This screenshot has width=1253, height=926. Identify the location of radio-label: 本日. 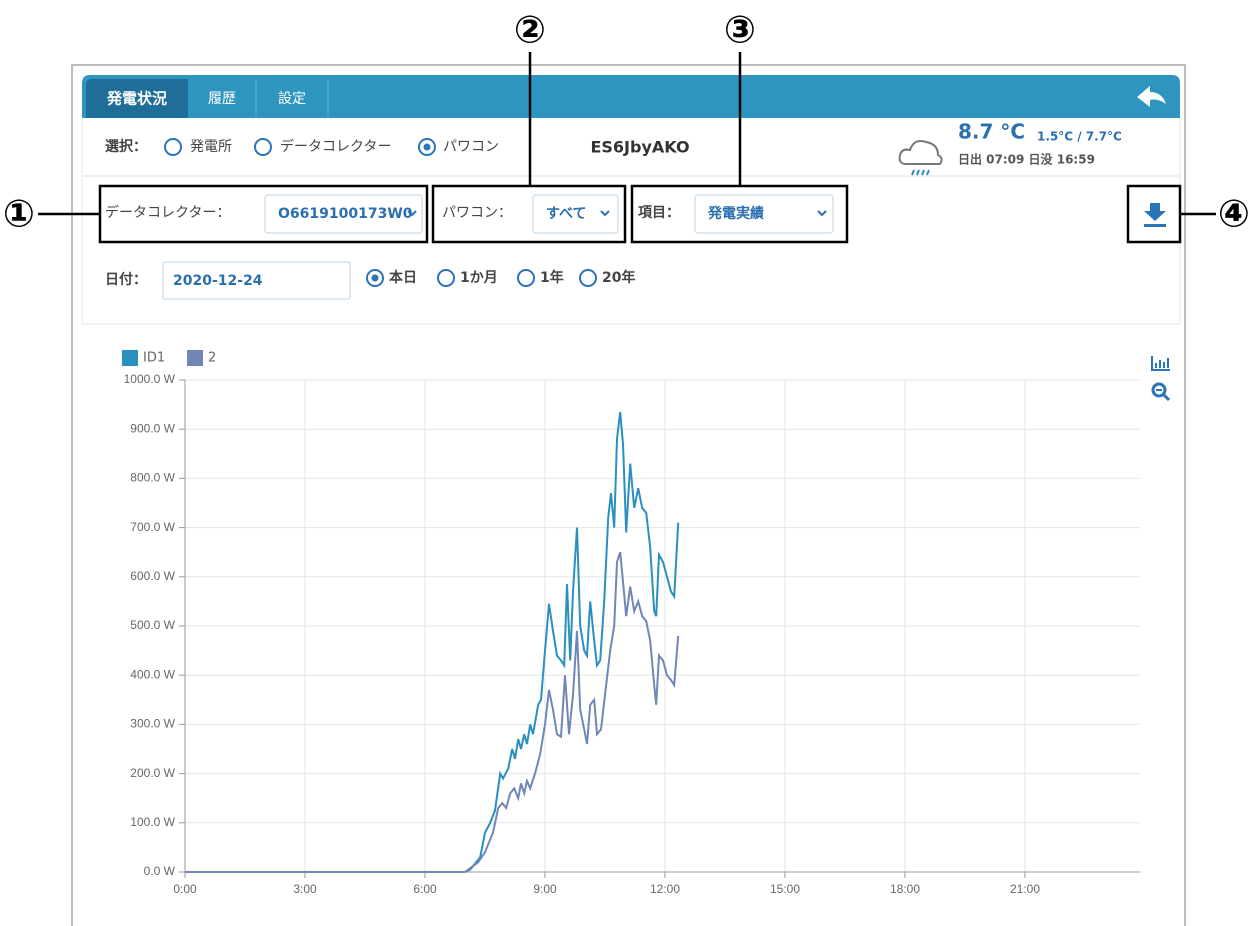
(403, 277).